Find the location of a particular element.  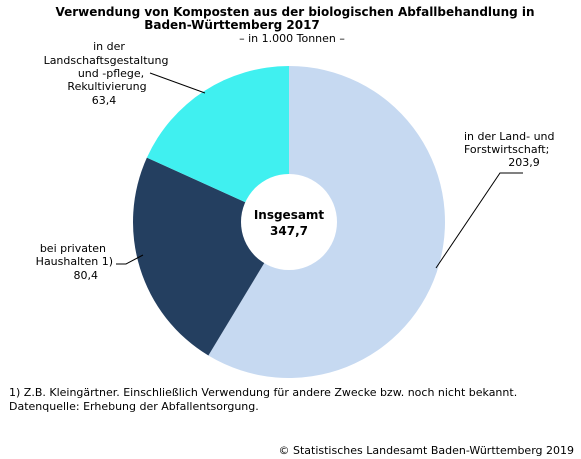

slice-label-haushalte-line-1: bei privaten is located at coordinates (73, 248).